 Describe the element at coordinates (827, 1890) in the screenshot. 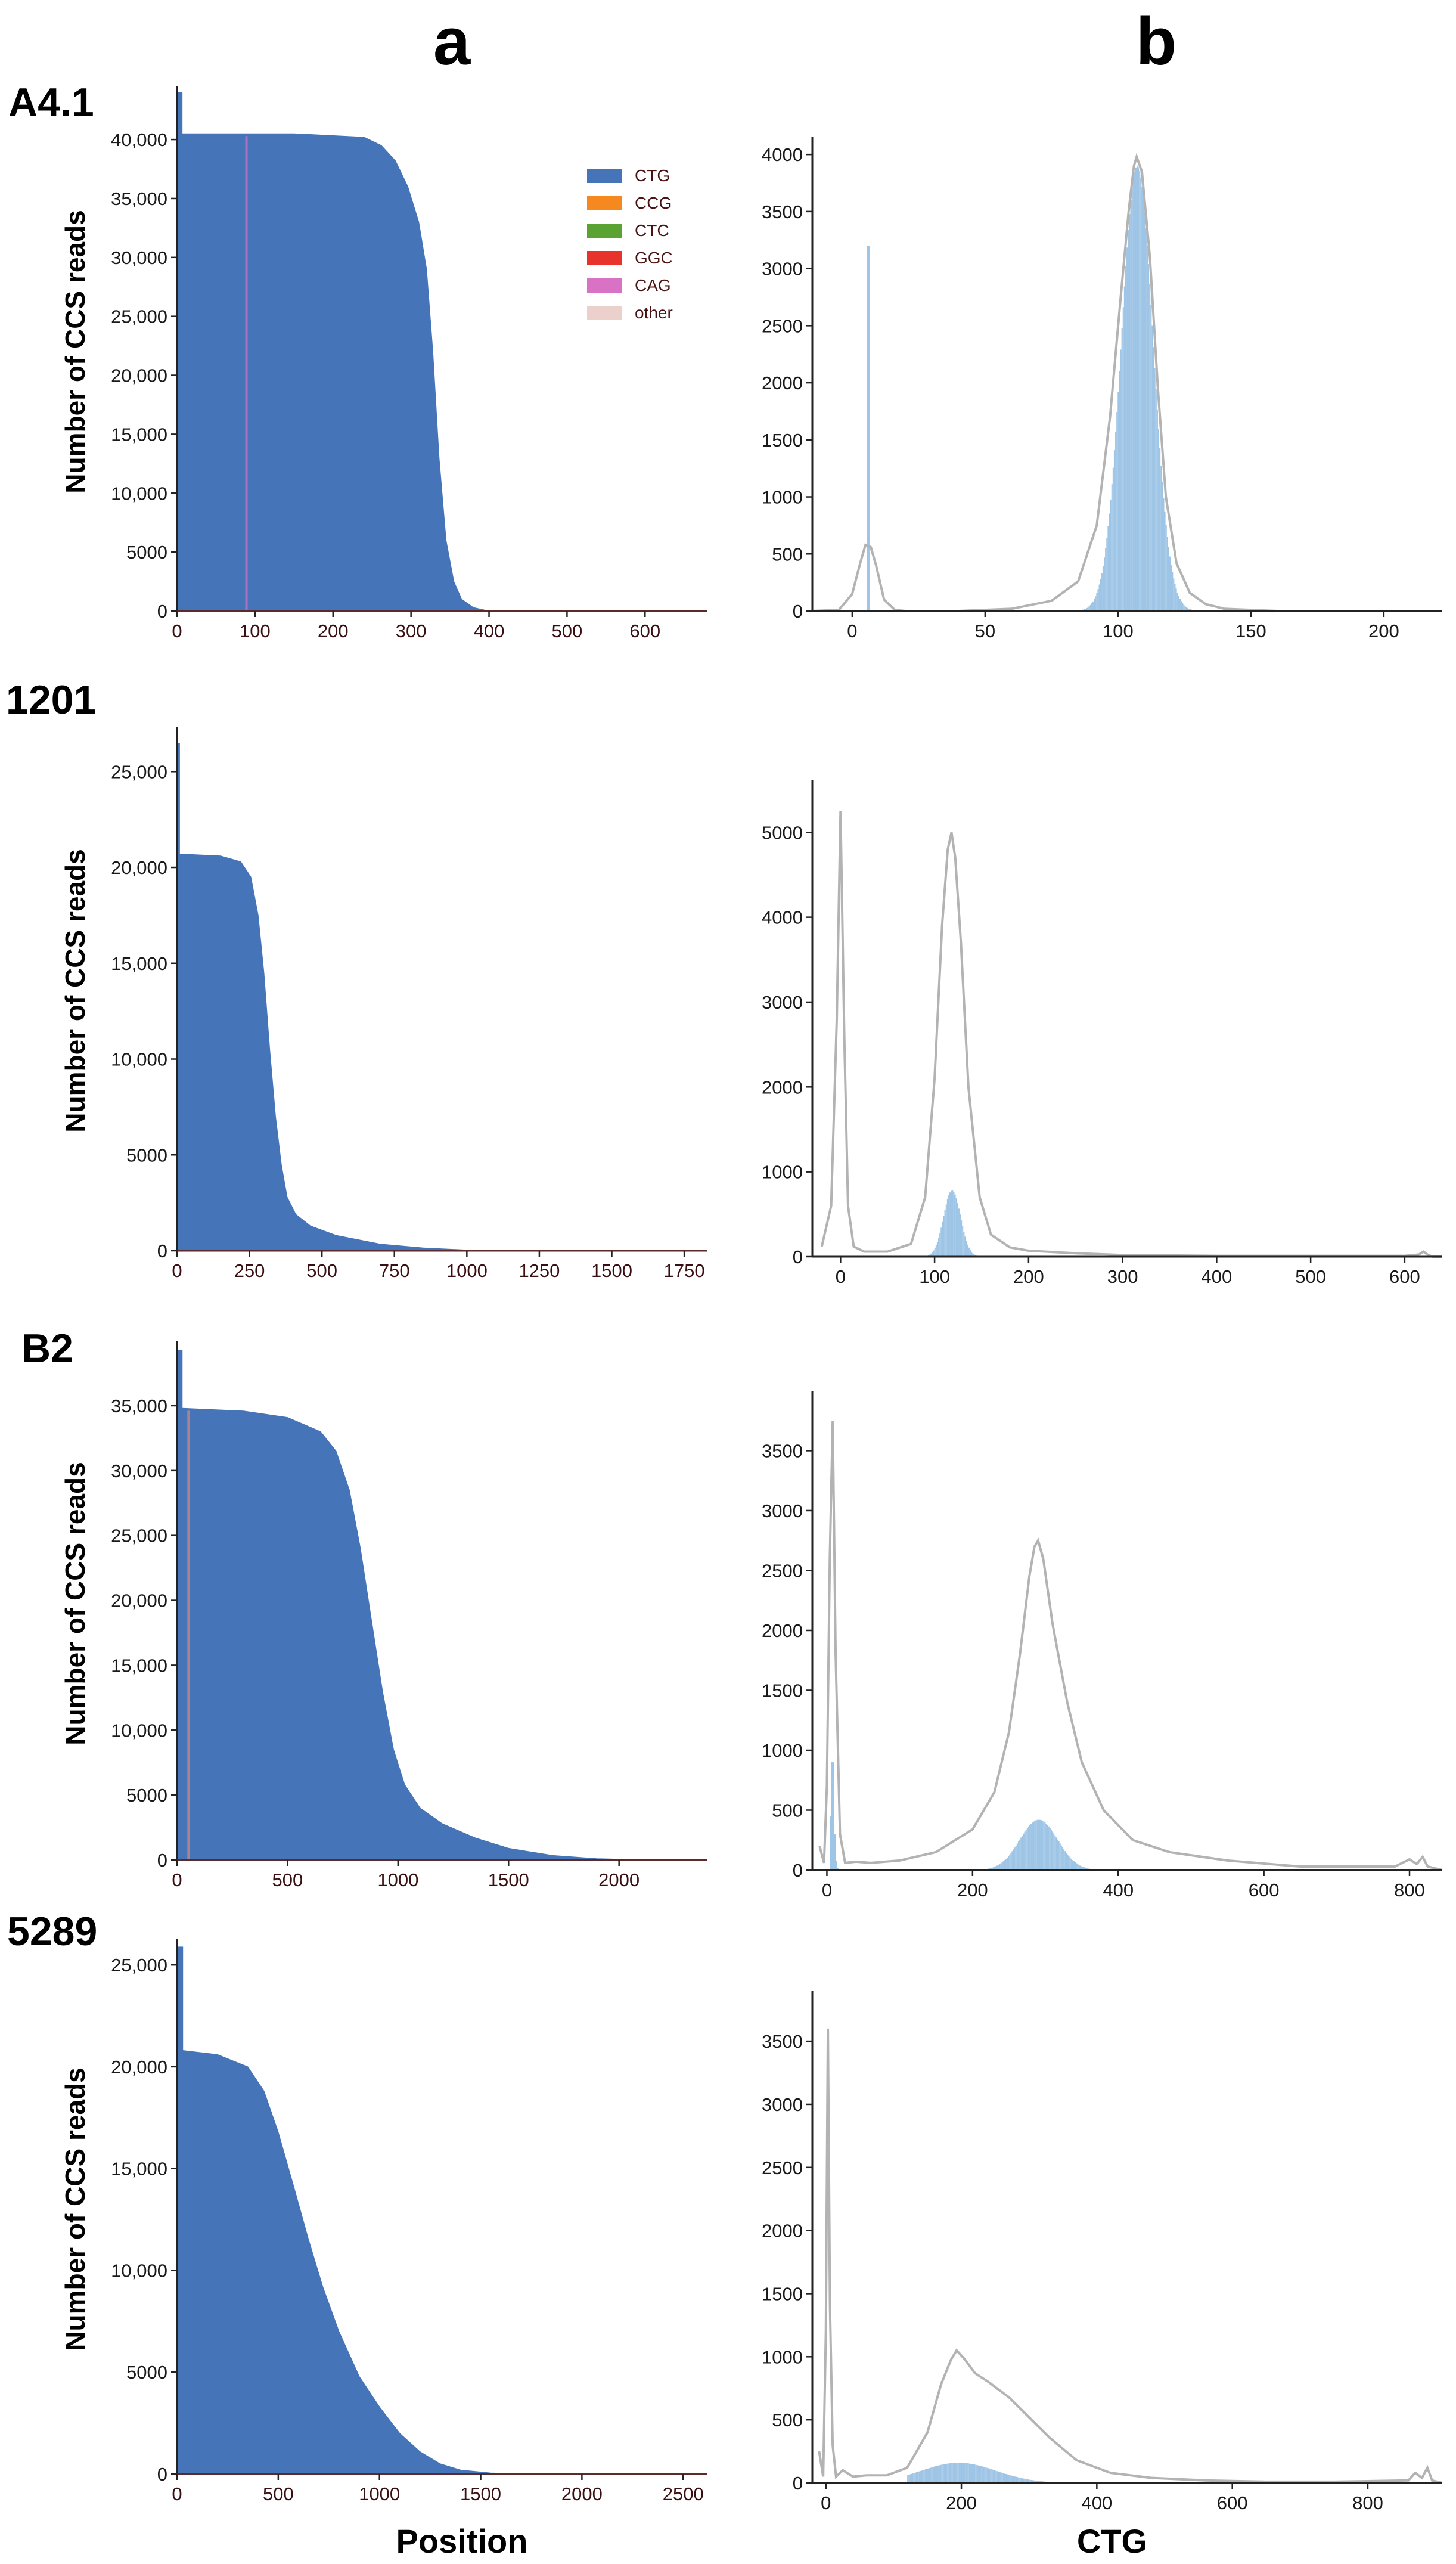

I see `x-tick-label: 0` at that location.